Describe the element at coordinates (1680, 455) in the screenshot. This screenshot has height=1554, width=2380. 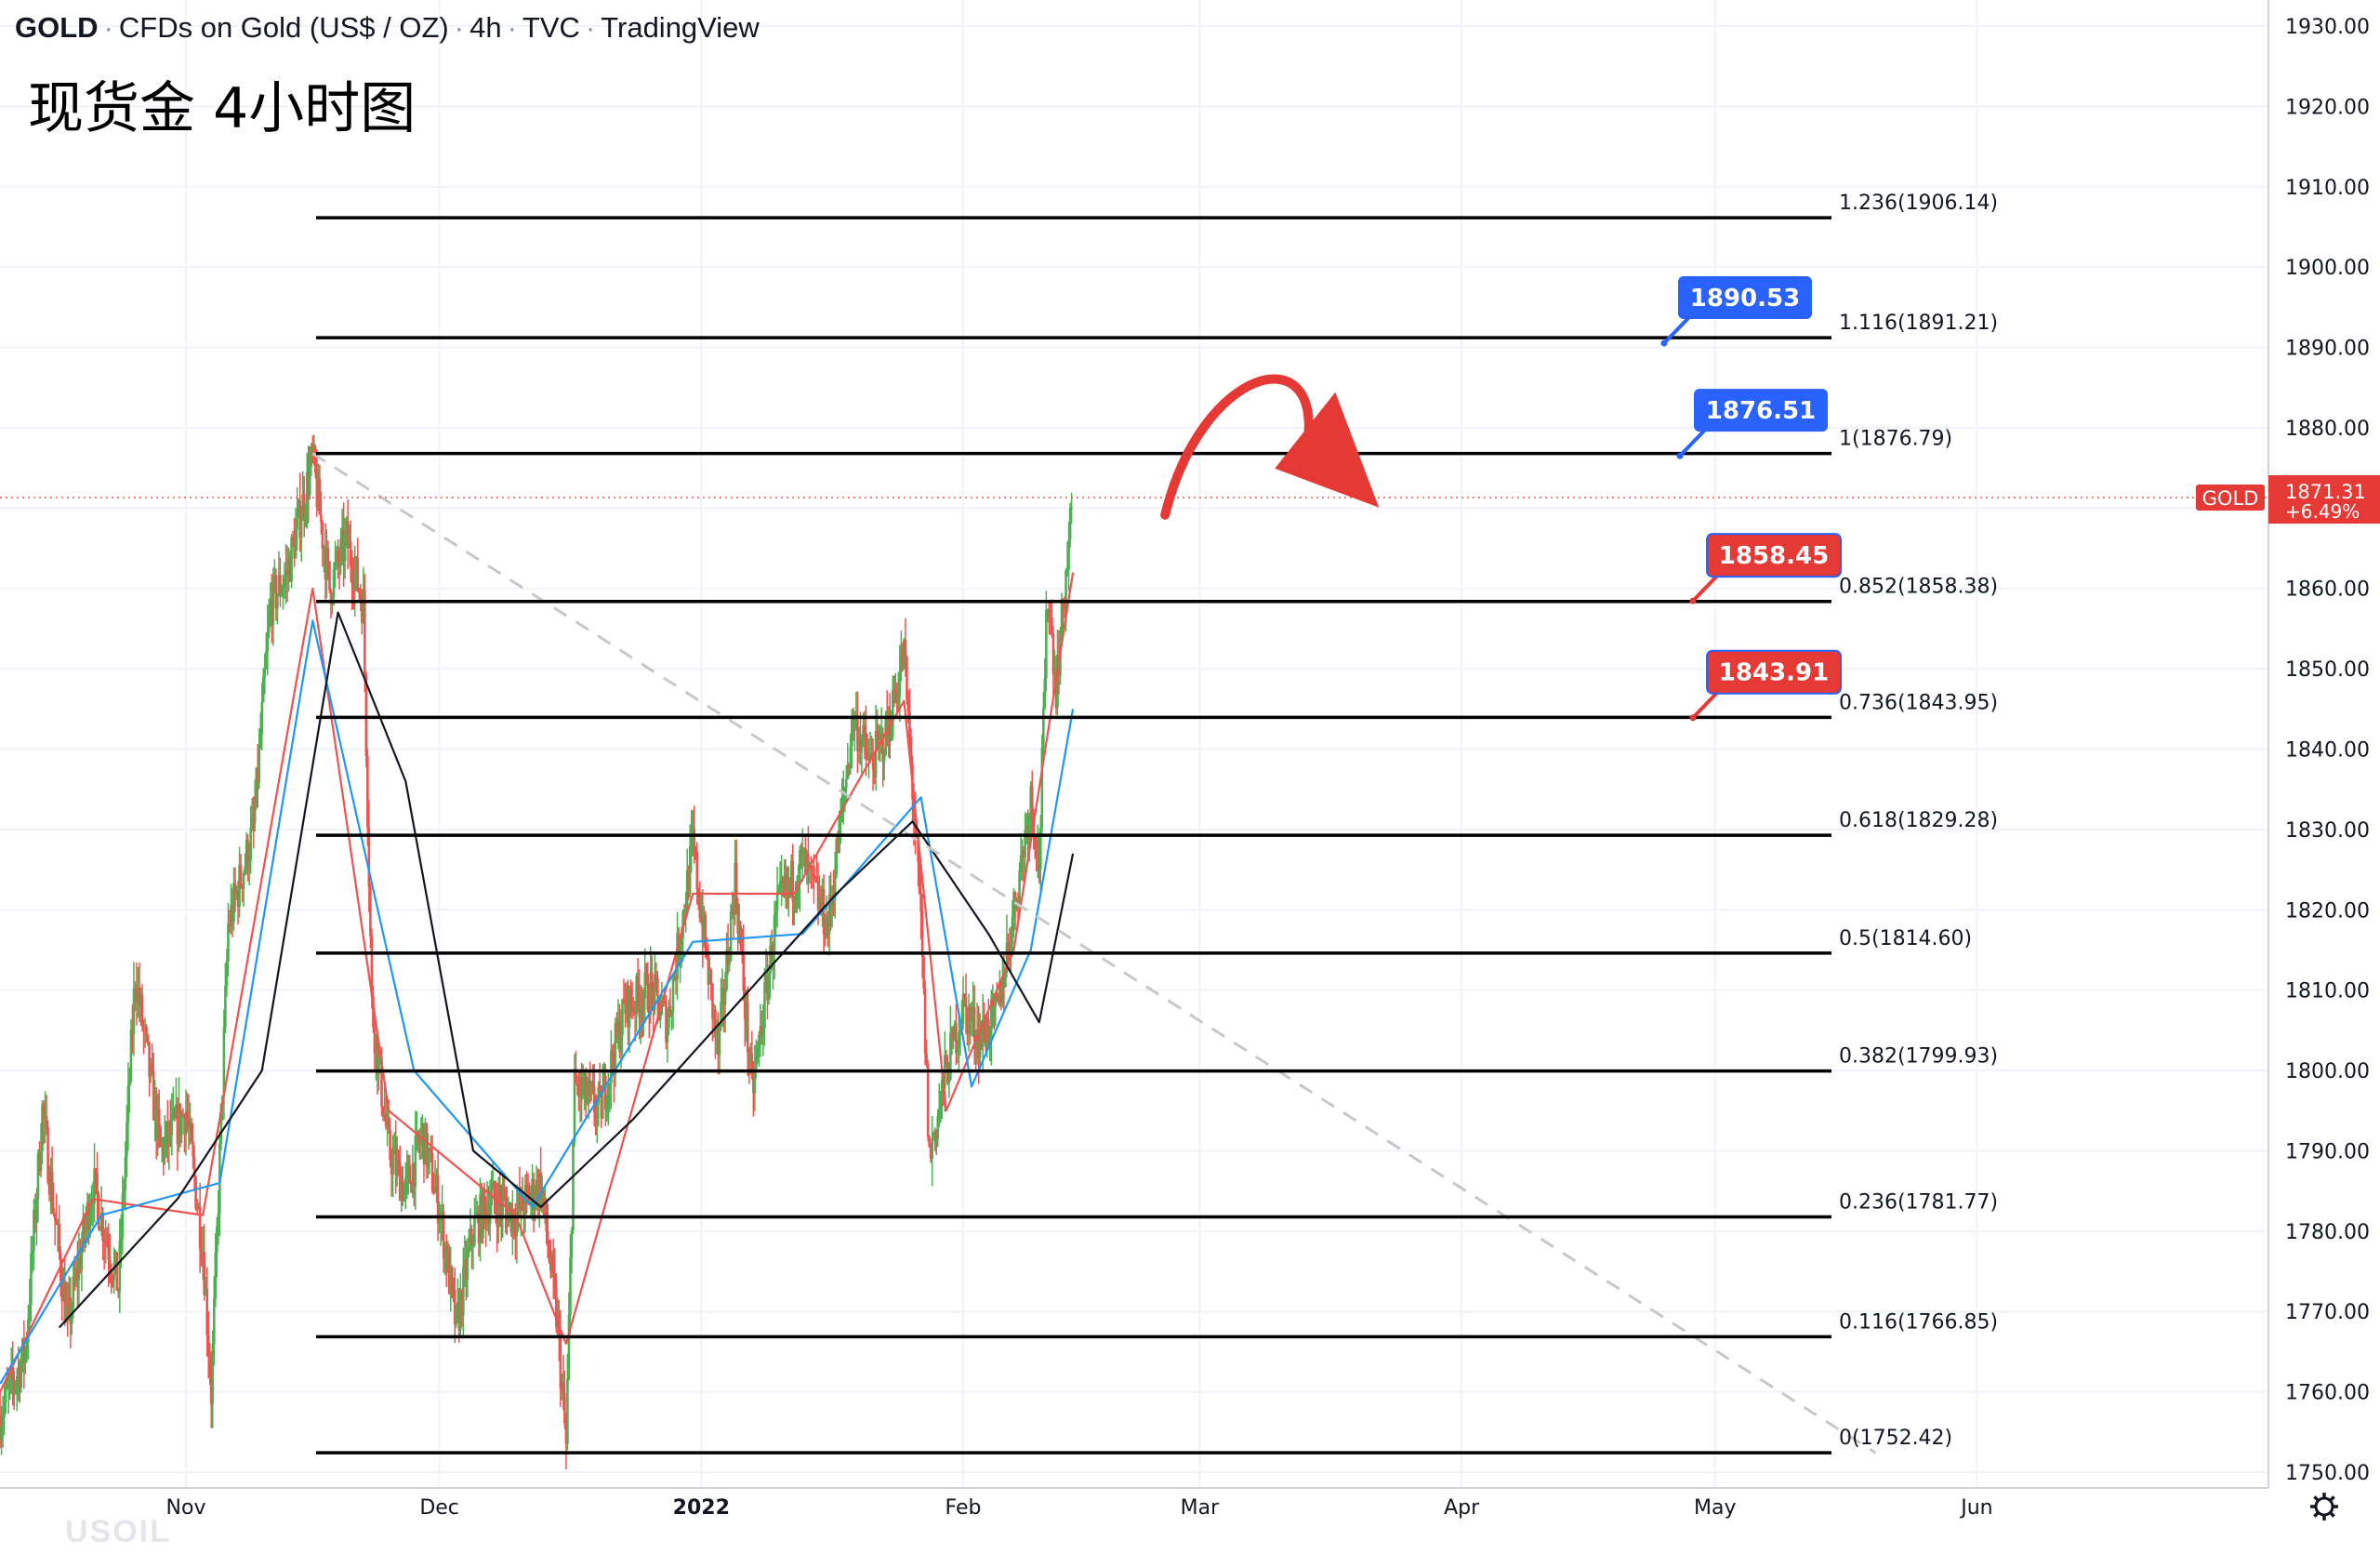
I see `price-flag-anchor` at that location.